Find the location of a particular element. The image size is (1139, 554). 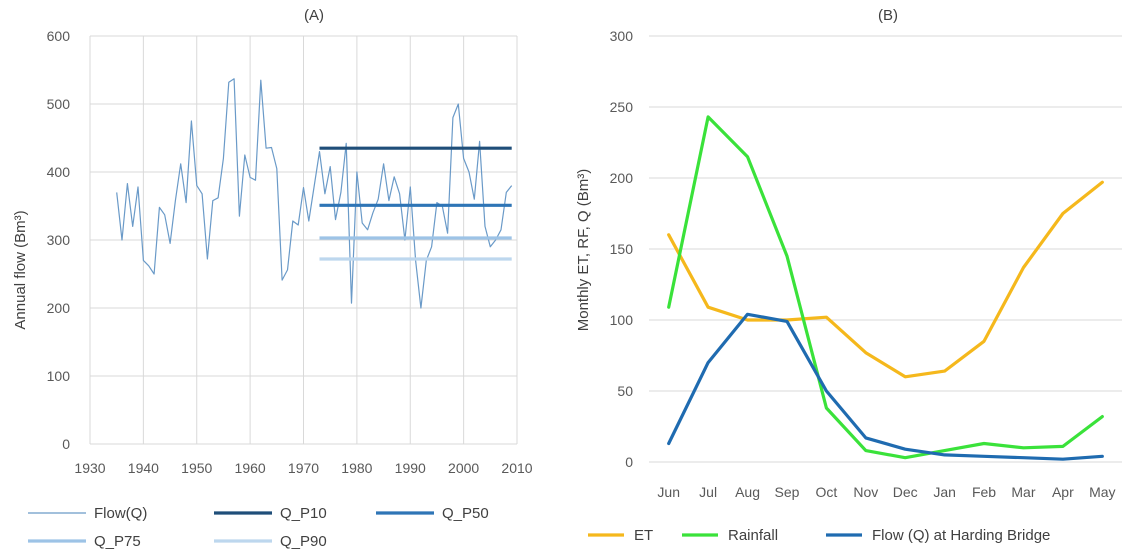

panel-b-x-tick-label: May is located at coordinates (1102, 492).